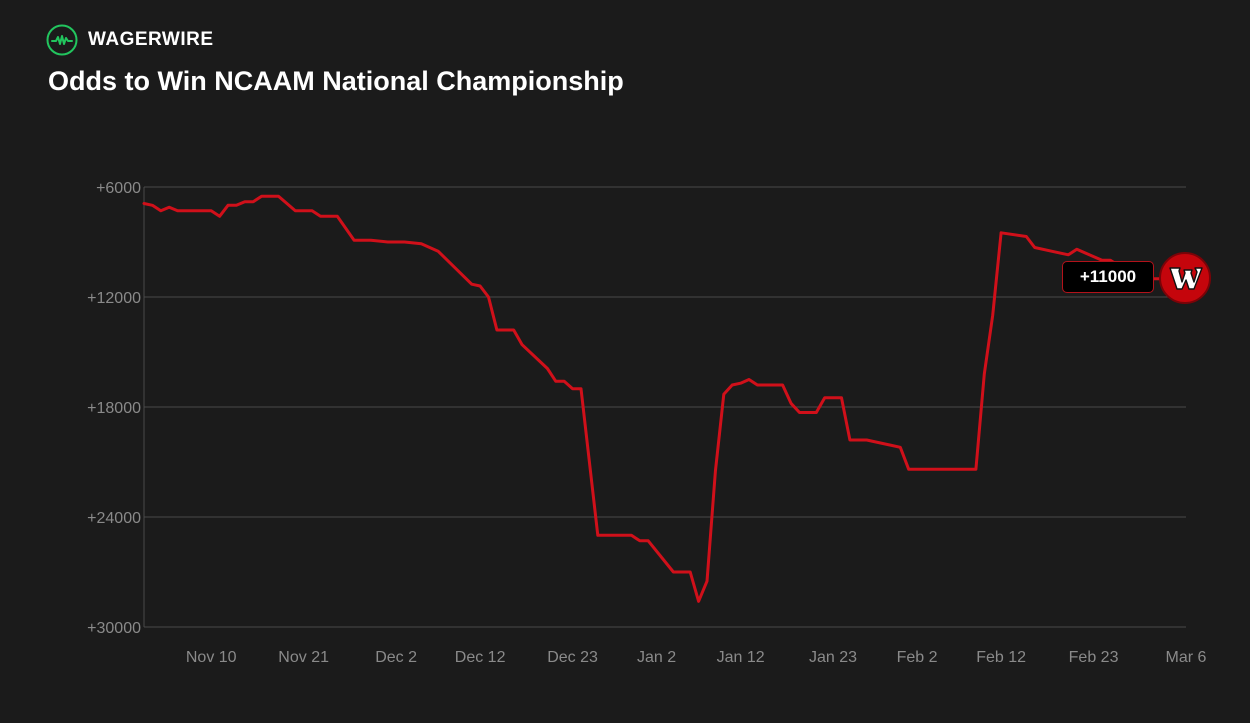 The width and height of the screenshot is (1250, 723). What do you see at coordinates (572, 657) in the screenshot?
I see `x-tick-label: Dec 23` at bounding box center [572, 657].